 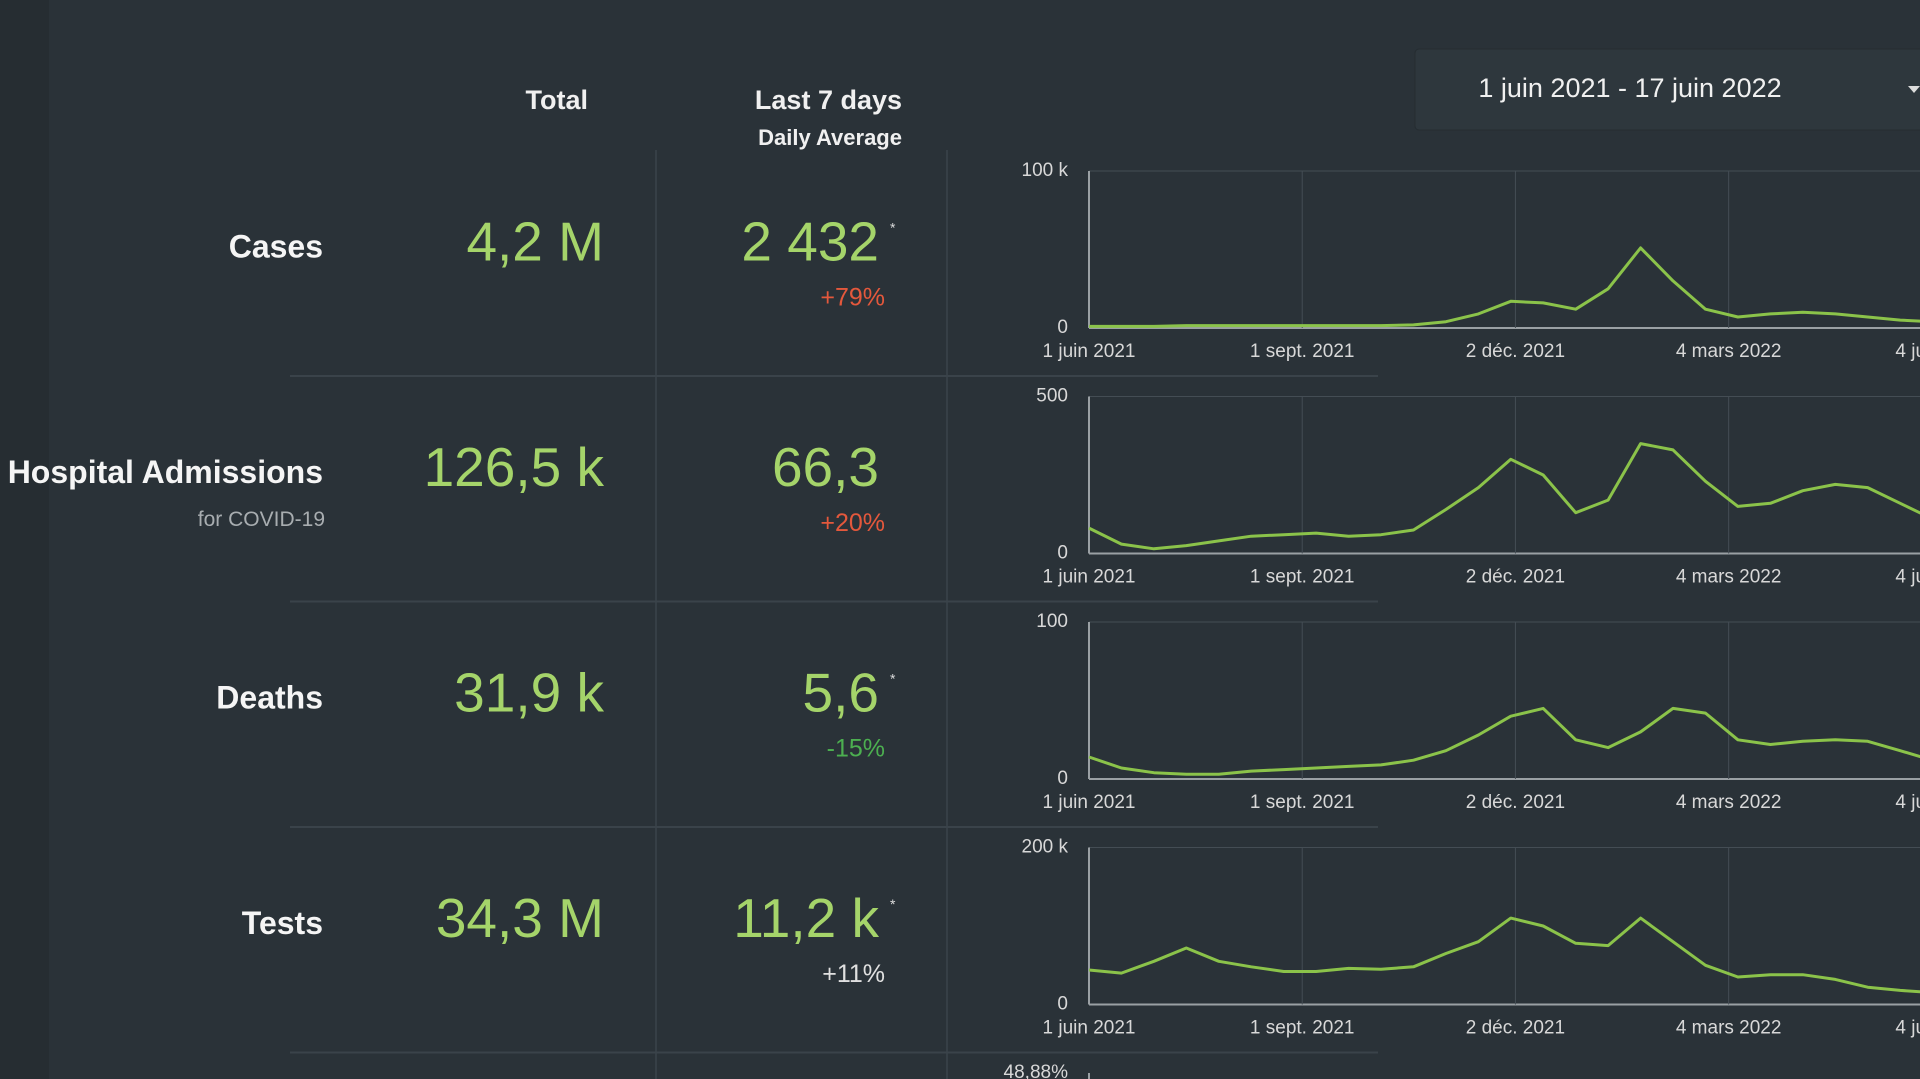 I want to click on y-tick-label: 100, so click(x=1052, y=621).